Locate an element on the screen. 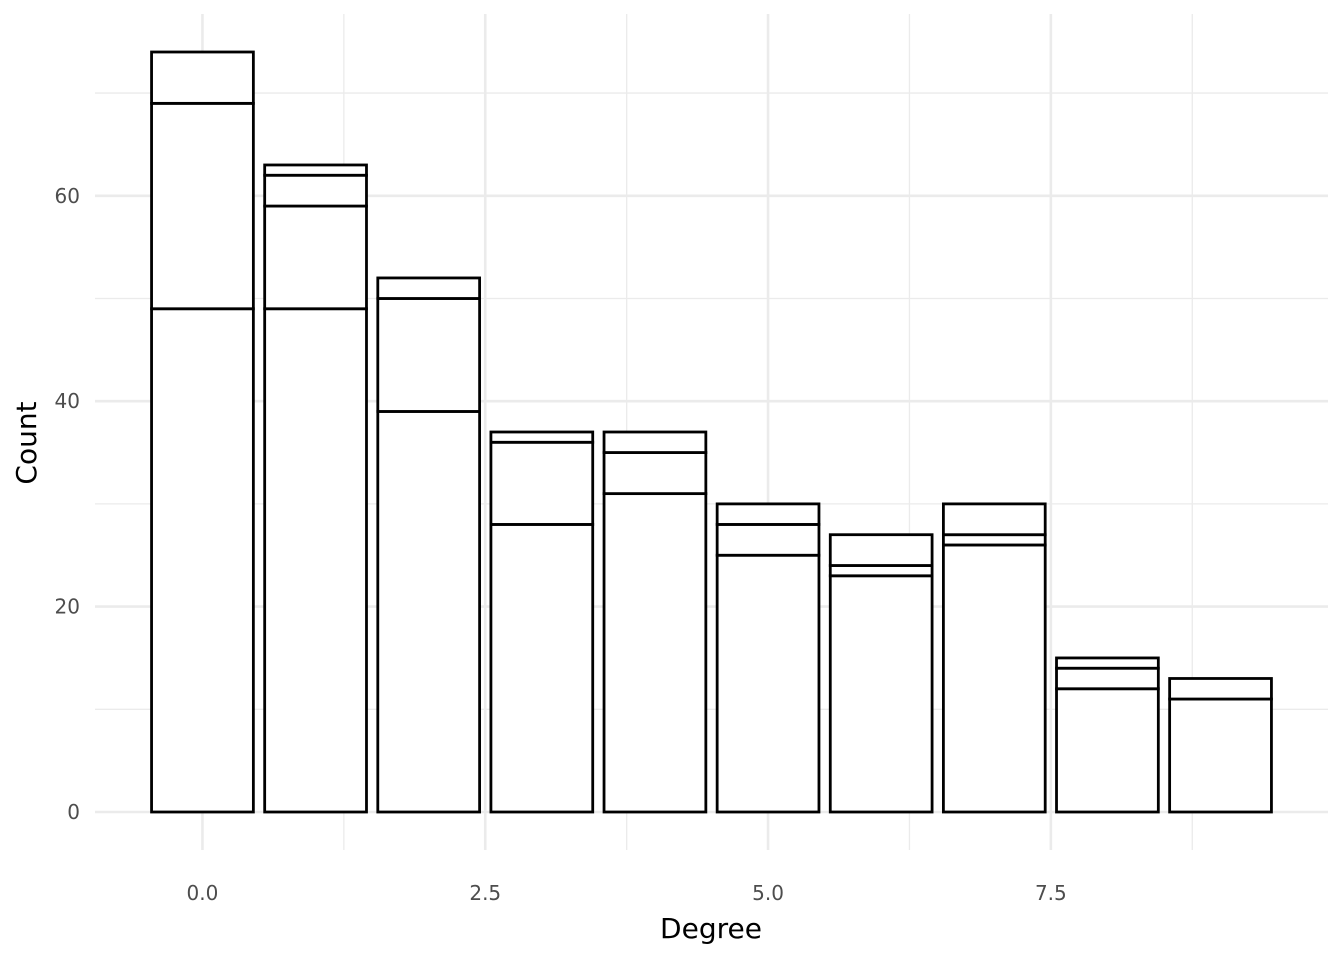 This screenshot has width=1344, height=960. x-tick-label: 0.0 is located at coordinates (203, 893).